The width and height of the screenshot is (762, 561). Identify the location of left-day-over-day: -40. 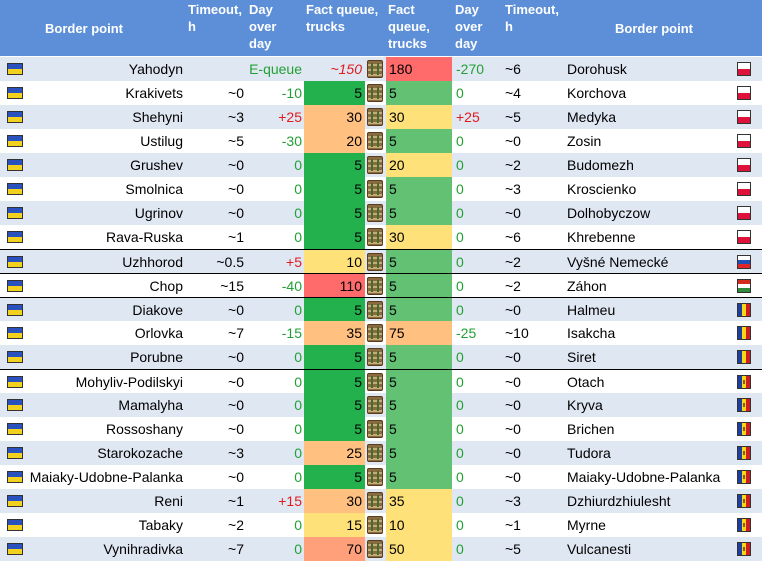
(291, 286).